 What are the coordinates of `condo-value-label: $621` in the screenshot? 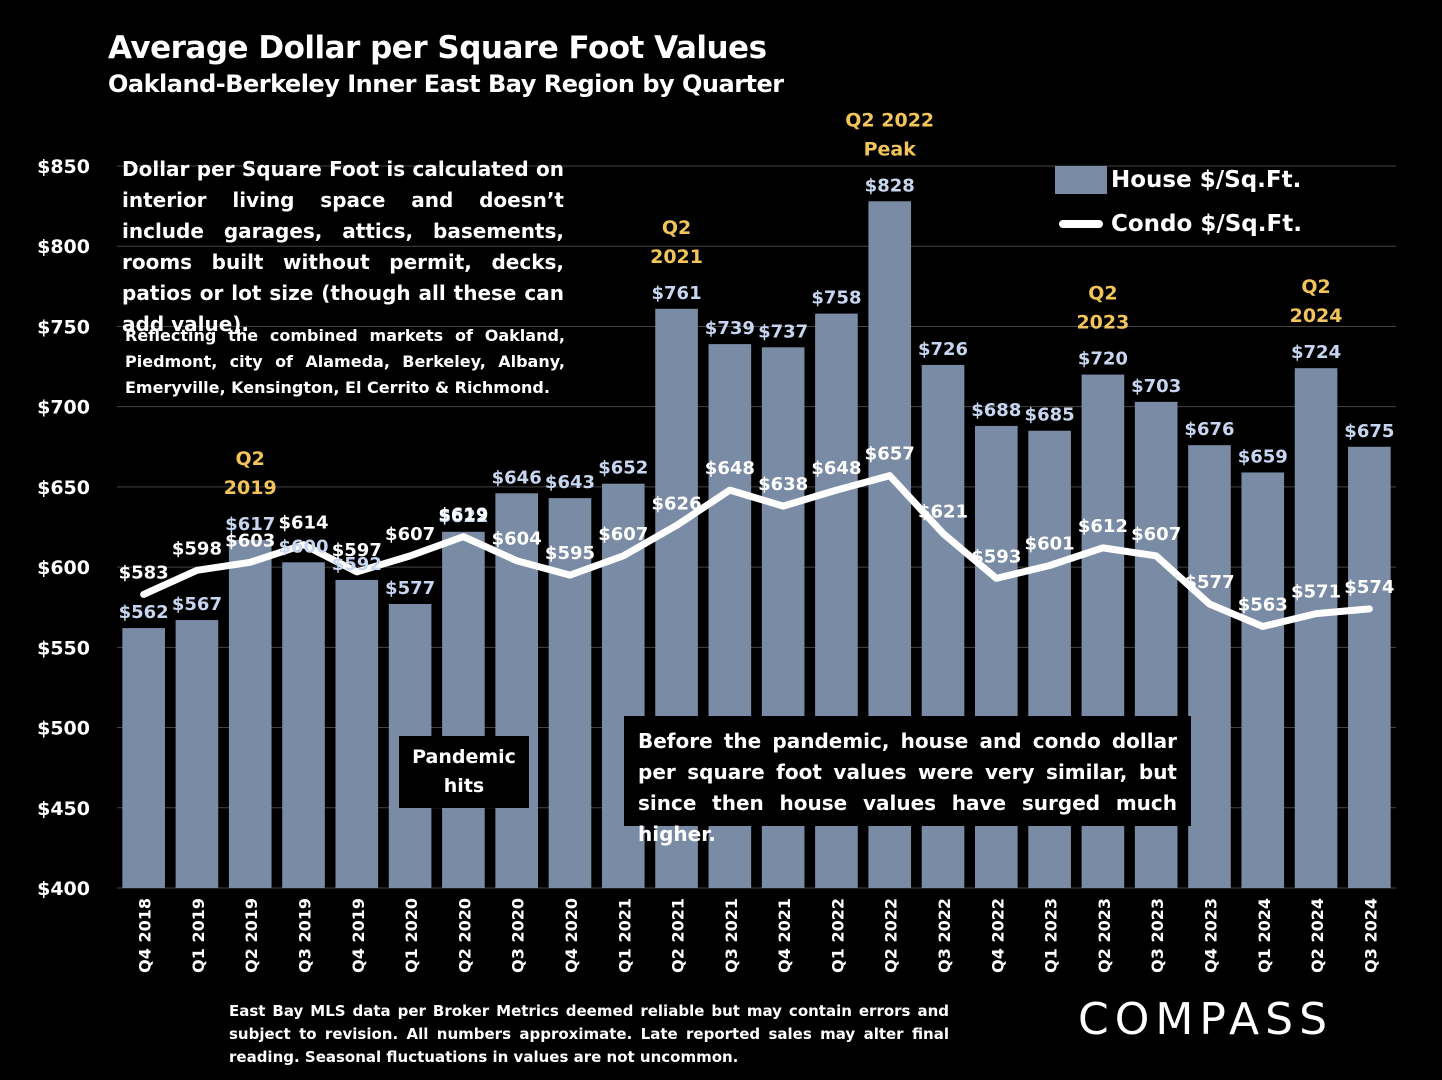 It's located at (943, 511).